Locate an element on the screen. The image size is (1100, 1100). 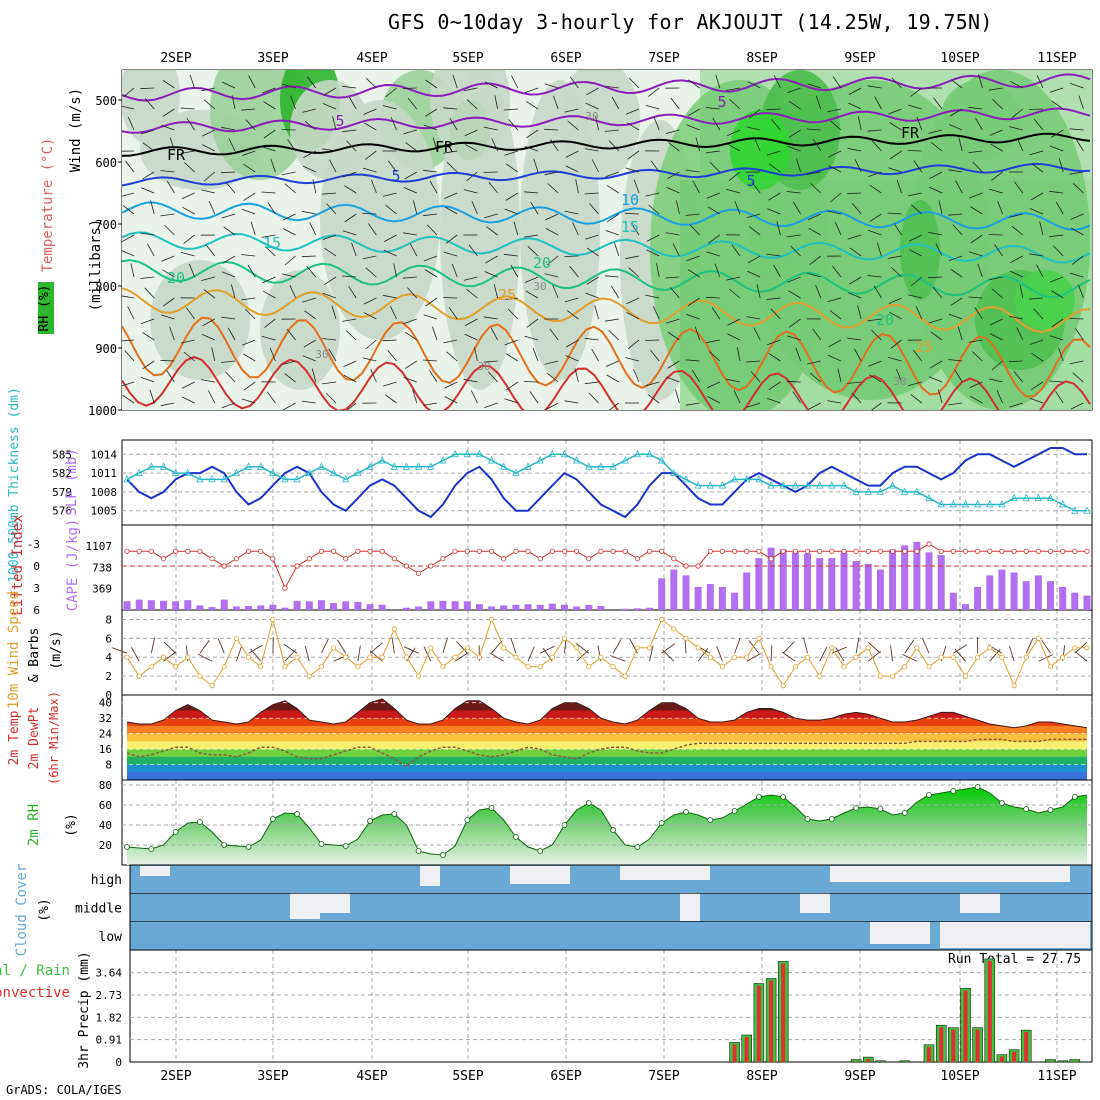
wind10m-panel: 0 2 4 6 8 is located at coordinates (598, 657).